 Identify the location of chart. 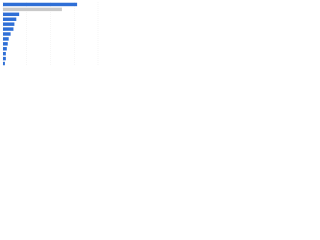
(50, 34).